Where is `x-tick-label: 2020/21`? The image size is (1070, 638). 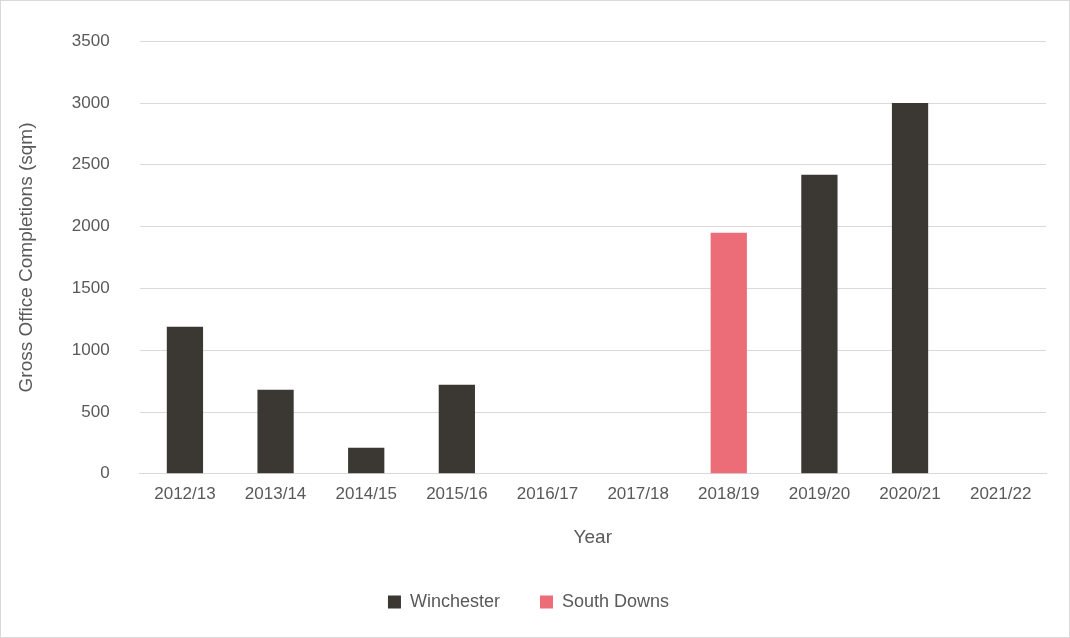
x-tick-label: 2020/21 is located at coordinates (910, 493).